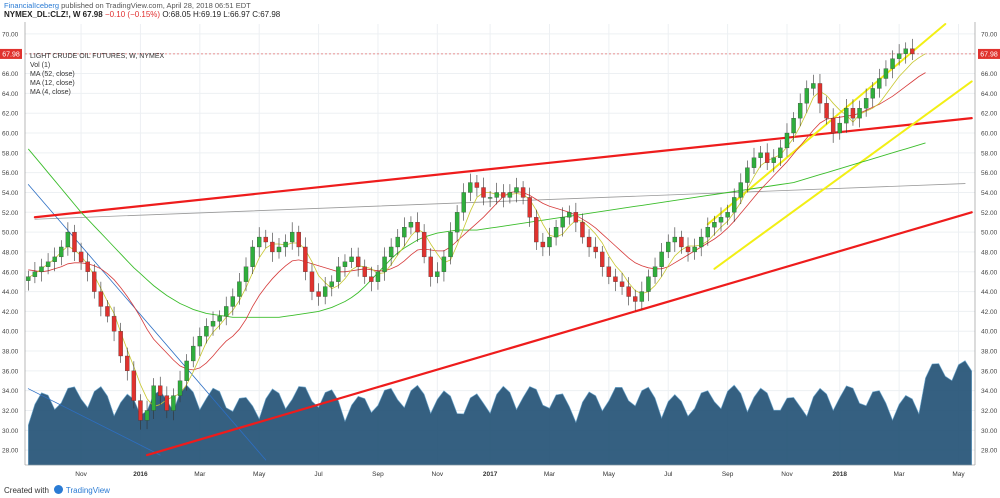 Image resolution: width=1000 pixels, height=498 pixels. I want to click on legend-item-volume: Vol (1), so click(40, 65).